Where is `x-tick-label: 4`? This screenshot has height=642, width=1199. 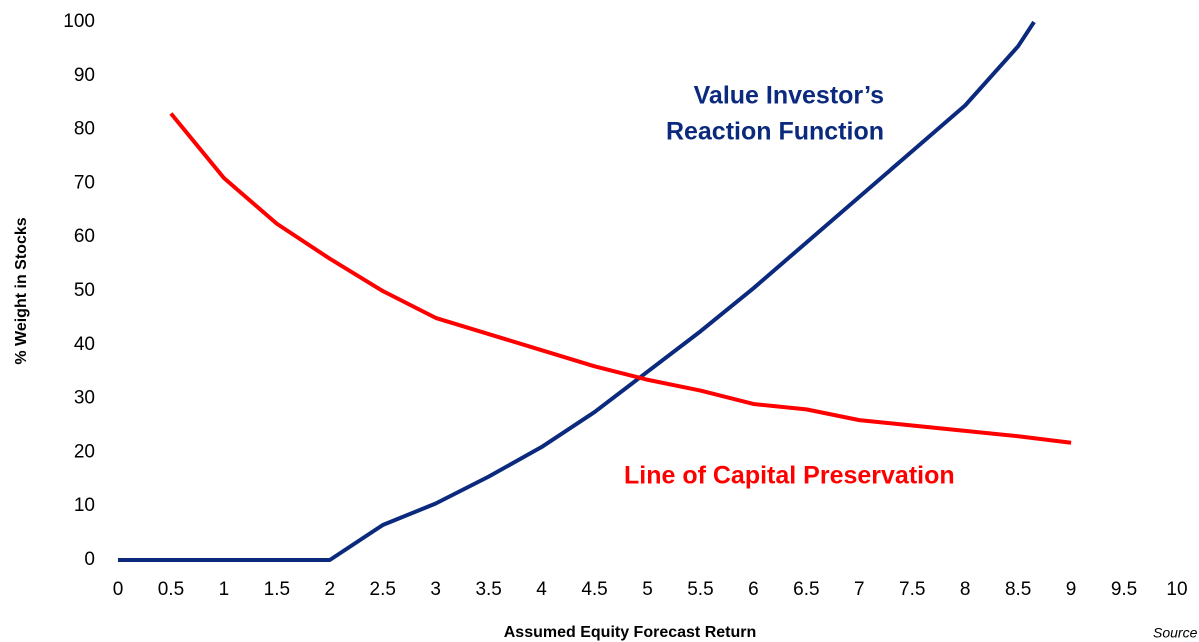 x-tick-label: 4 is located at coordinates (541, 589).